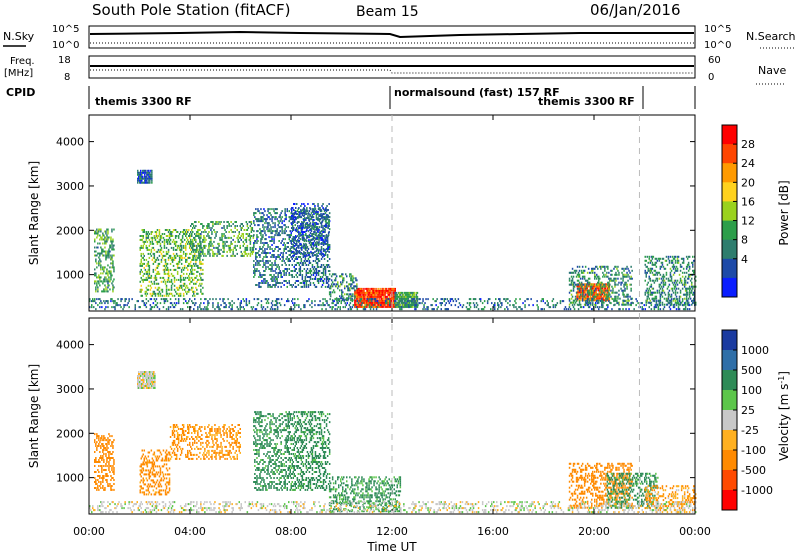 The width and height of the screenshot is (800, 554). Describe the element at coordinates (392, 71) in the screenshot. I see `nave-line` at that location.